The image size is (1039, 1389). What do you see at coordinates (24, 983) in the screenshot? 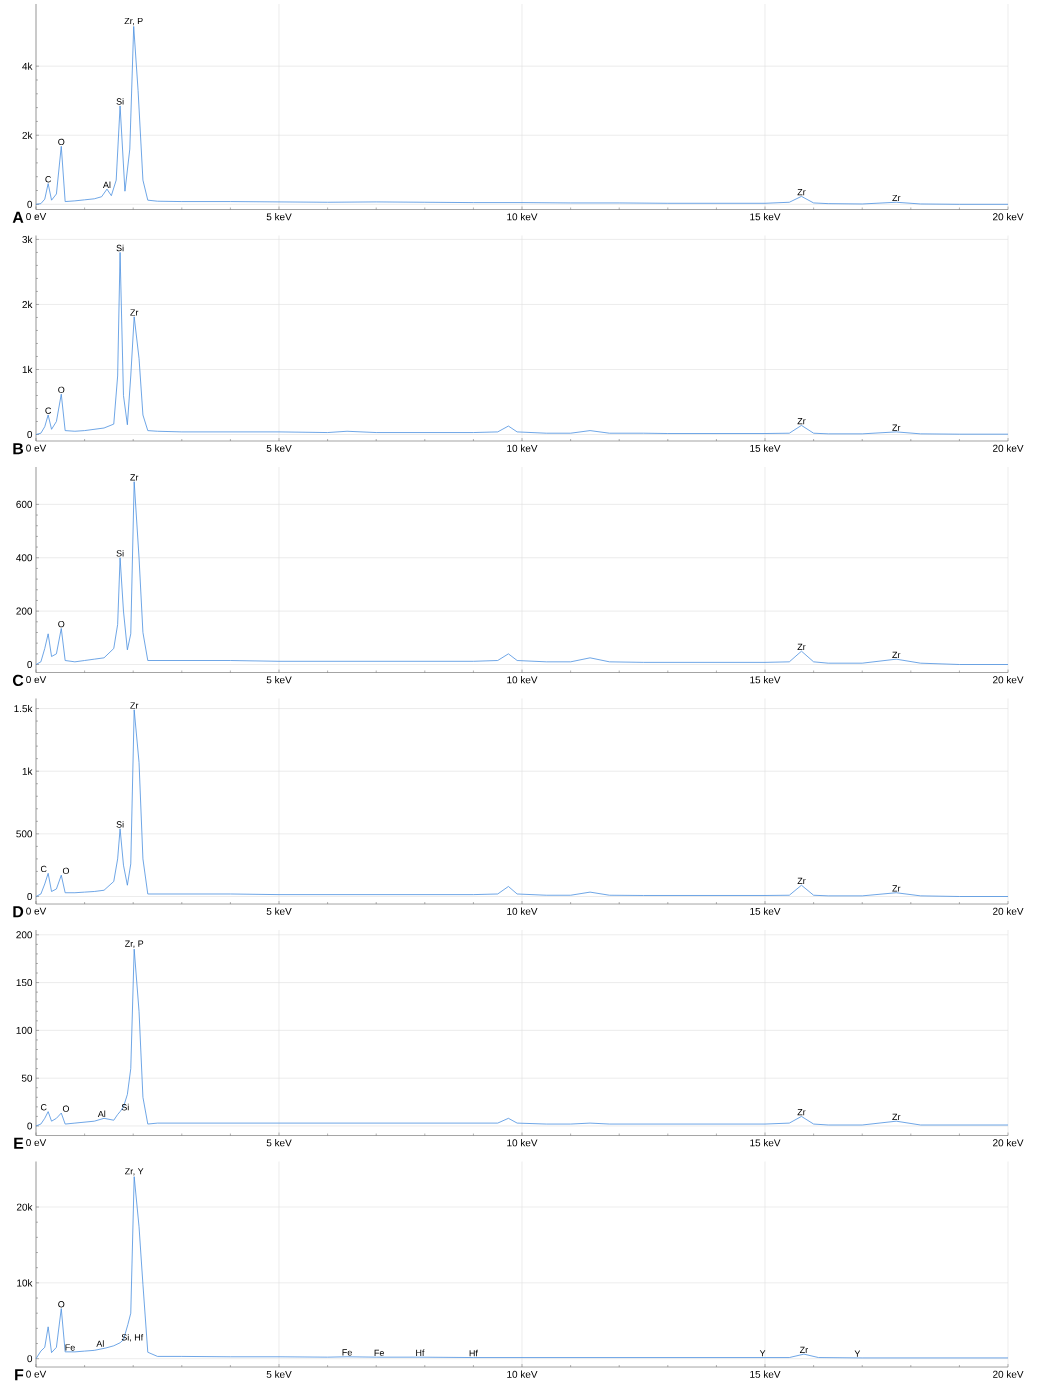
I see `y-tick-label: 150` at bounding box center [24, 983].